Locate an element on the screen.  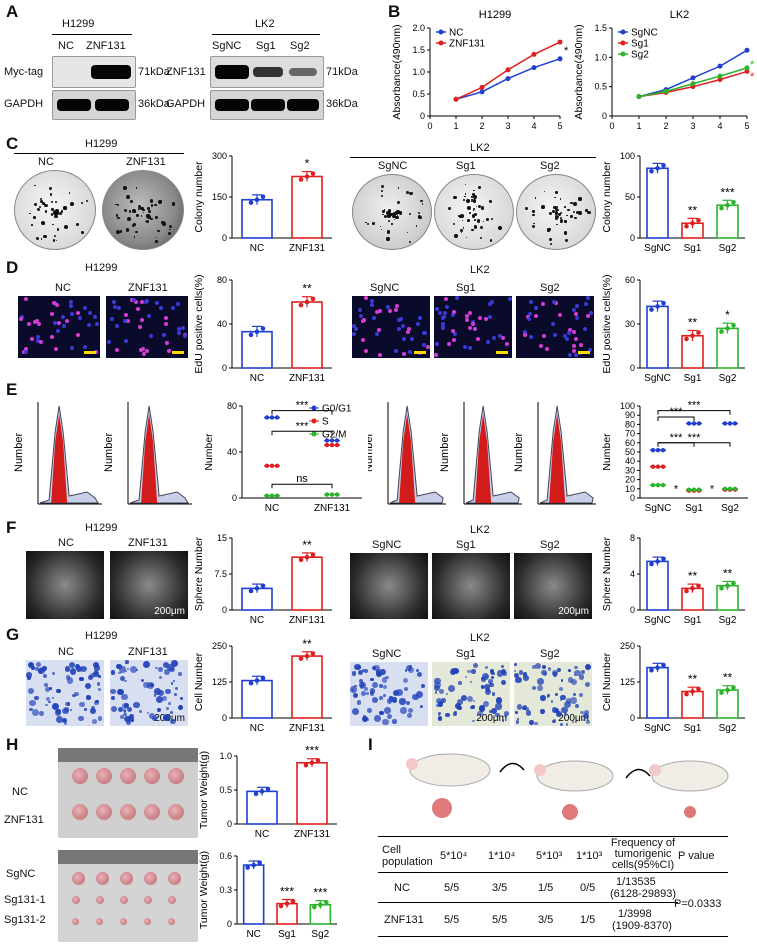
y-tick-label: 125 is located at coordinates (627, 682).